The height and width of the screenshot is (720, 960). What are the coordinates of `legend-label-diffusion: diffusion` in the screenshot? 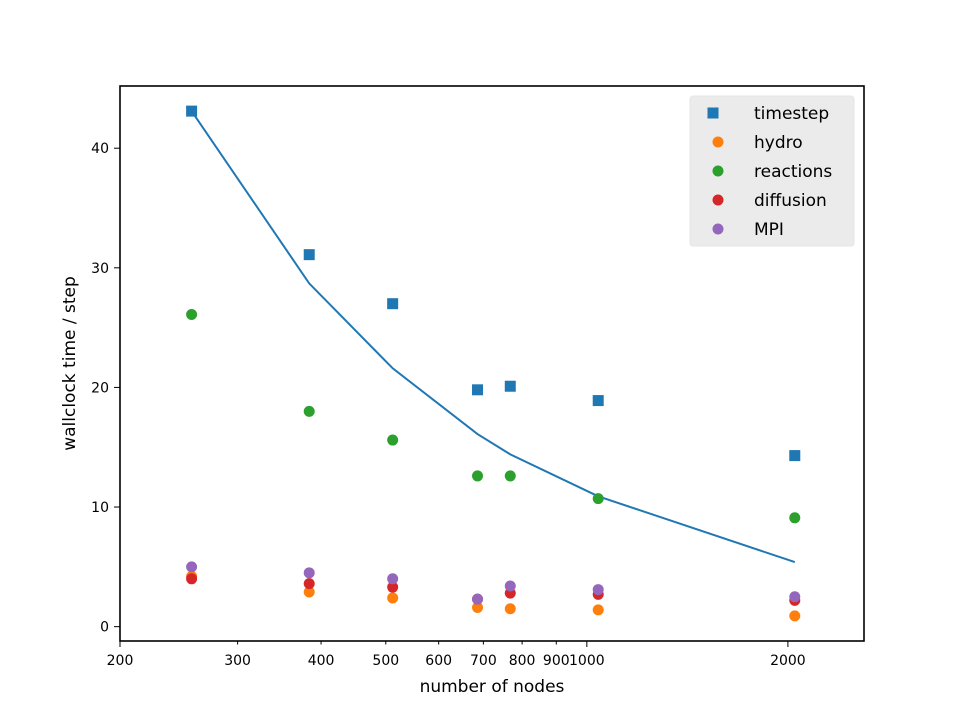 It's located at (790, 201).